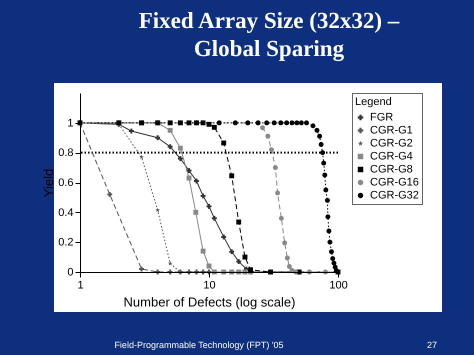 Image resolution: width=474 pixels, height=355 pixels. I want to click on legend-label: CGR-G16, so click(394, 182).